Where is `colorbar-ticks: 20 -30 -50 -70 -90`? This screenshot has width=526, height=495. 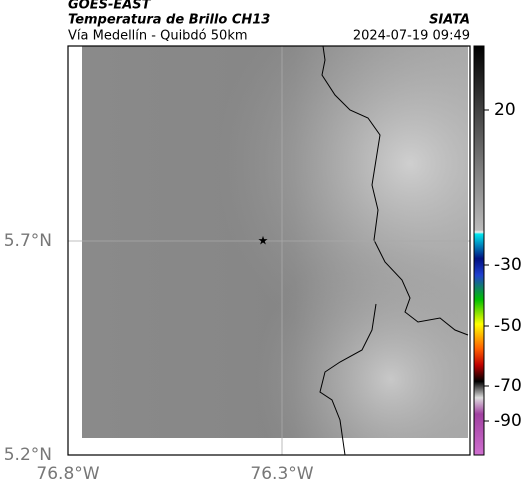
colorbar-ticks: 20 -30 -50 -70 -90 is located at coordinates (503, 265).